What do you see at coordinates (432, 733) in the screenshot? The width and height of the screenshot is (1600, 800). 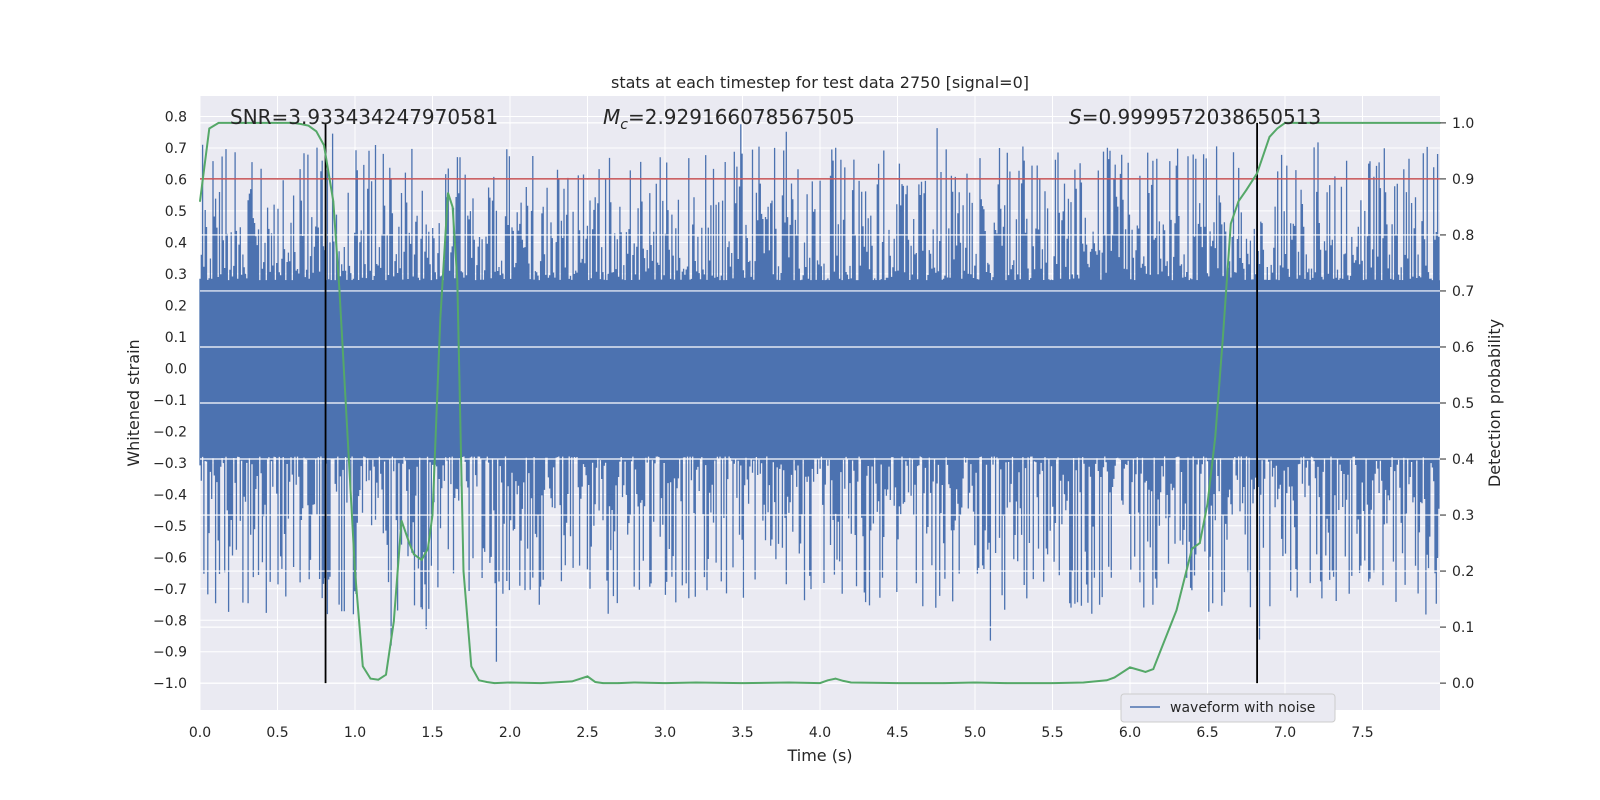 I see `x-tick-label: 1.5` at bounding box center [432, 733].